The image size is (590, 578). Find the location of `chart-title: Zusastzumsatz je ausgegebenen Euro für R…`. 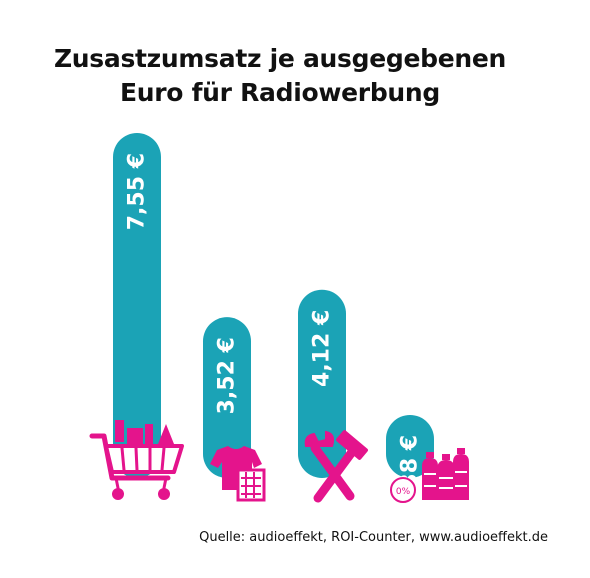

chart-title: Zusastzumsatz je ausgegebenen Euro für R… is located at coordinates (280, 76).